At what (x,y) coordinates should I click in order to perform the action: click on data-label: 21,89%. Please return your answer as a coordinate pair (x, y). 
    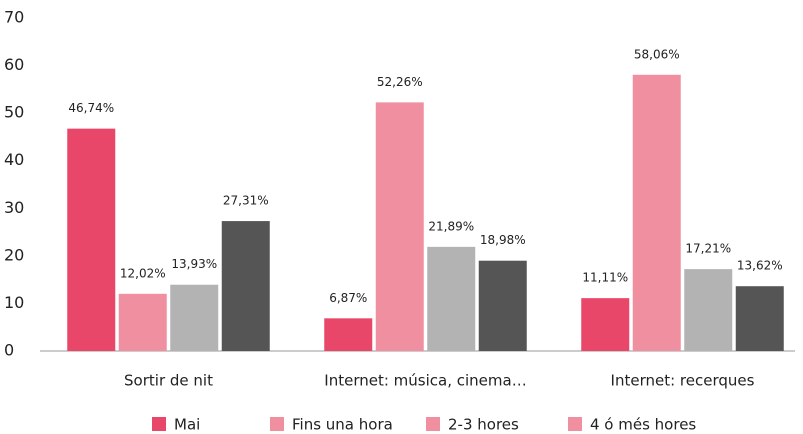
    Looking at the image, I should click on (451, 226).